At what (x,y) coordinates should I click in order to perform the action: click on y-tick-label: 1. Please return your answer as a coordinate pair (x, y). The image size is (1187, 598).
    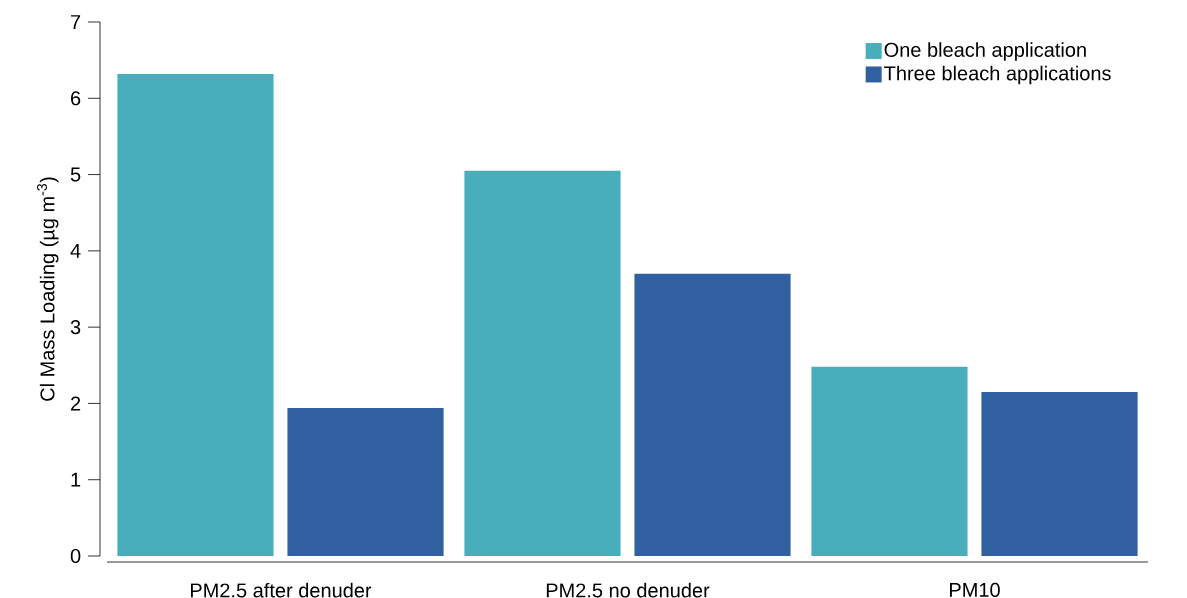
    Looking at the image, I should click on (76, 479).